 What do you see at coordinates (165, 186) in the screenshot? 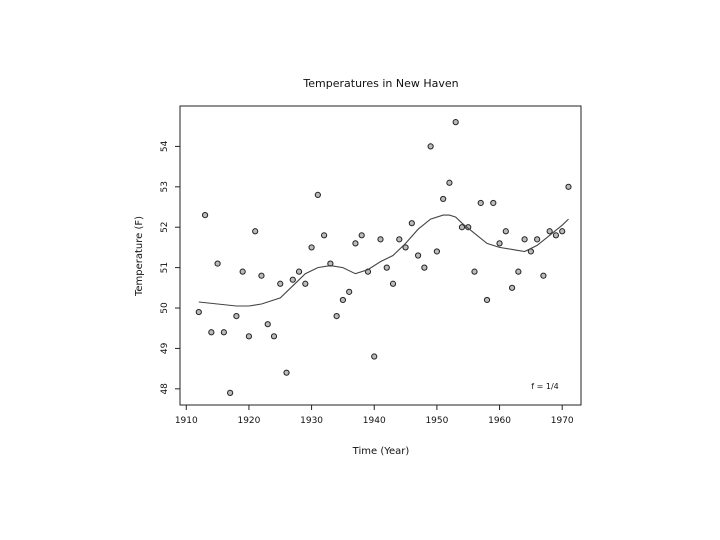
I see `y-tick-label: 53` at bounding box center [165, 186].